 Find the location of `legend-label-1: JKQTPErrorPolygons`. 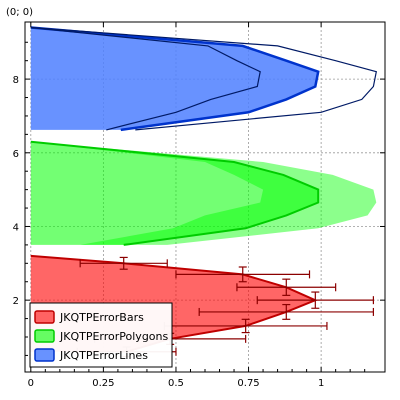

legend-label-1: JKQTPErrorPolygons is located at coordinates (114, 336).